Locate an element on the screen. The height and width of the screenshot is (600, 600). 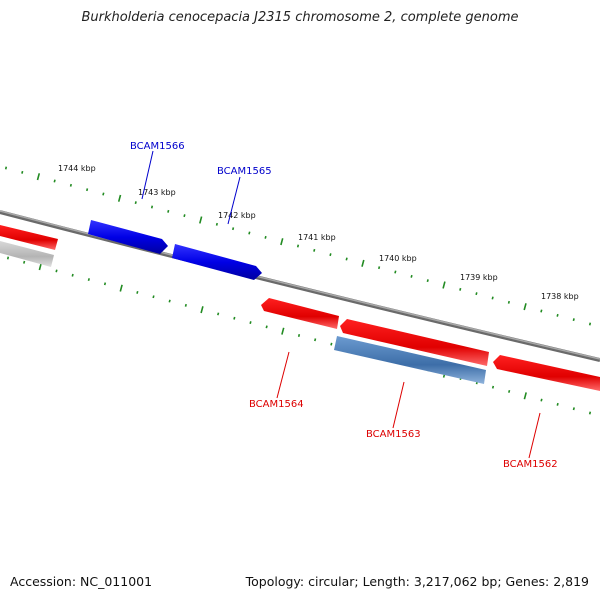
tick-label: 1743 kbp is located at coordinates (157, 192).